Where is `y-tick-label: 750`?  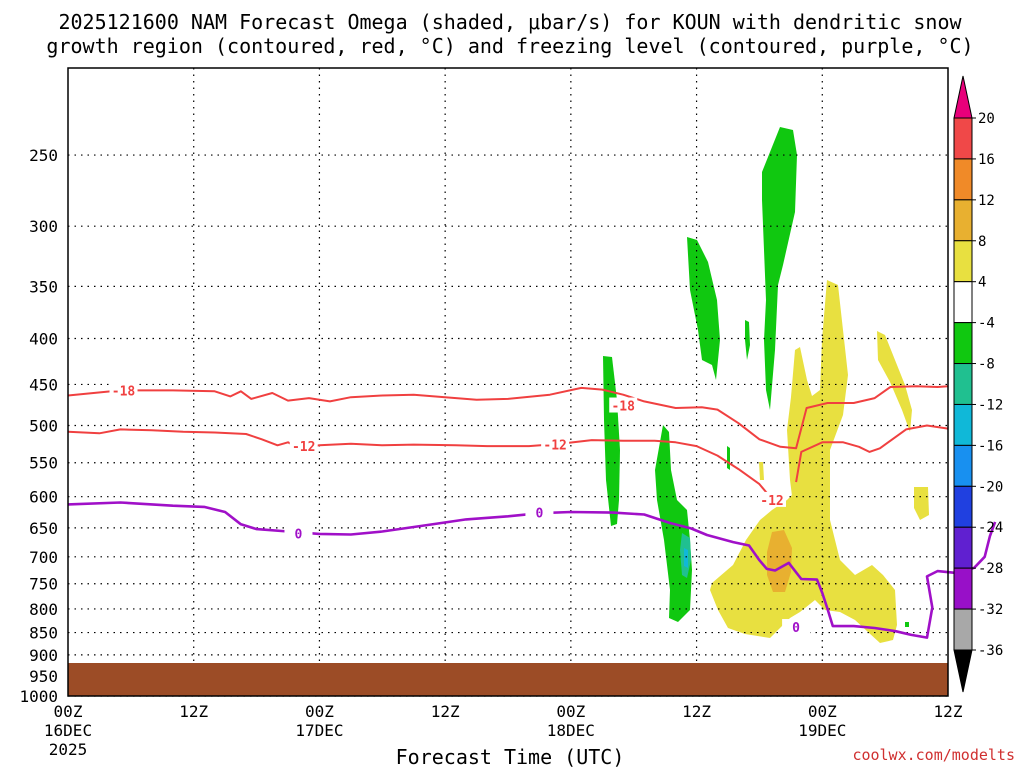 y-tick-label: 750 is located at coordinates (43, 584).